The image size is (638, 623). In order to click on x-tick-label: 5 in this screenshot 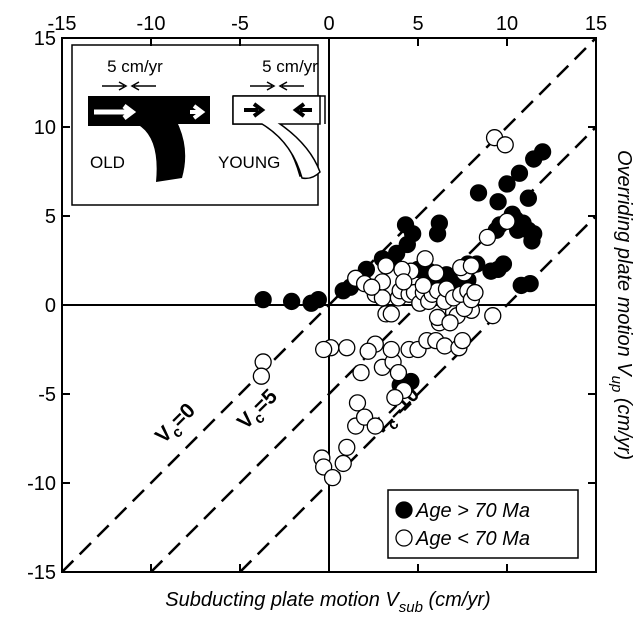, I will do `click(417, 24)`.